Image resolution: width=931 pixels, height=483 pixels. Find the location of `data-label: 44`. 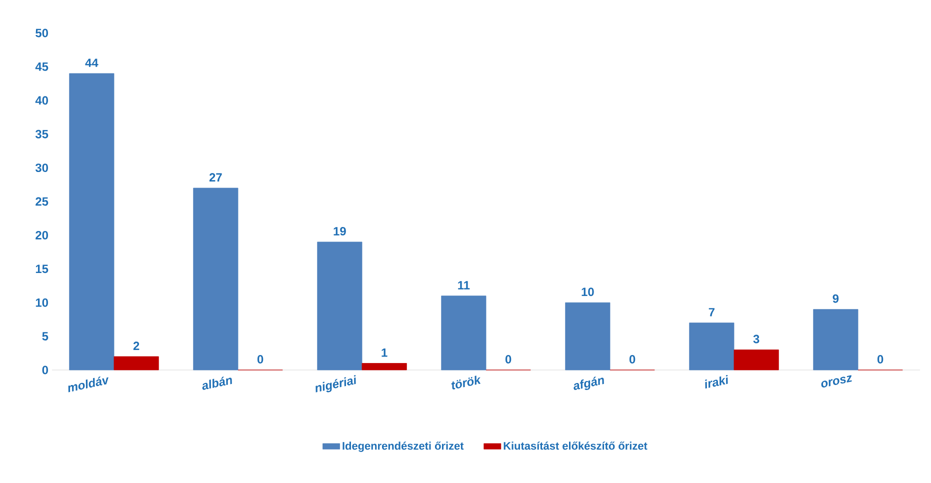

data-label: 44 is located at coordinates (91, 62).